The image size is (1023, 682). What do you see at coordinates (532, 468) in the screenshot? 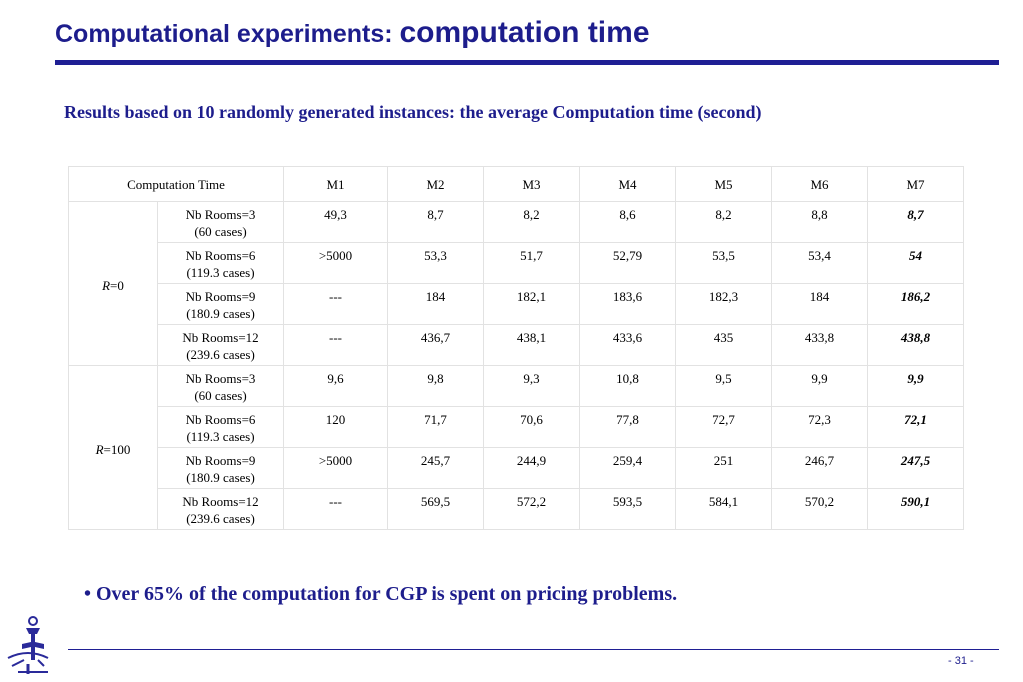
I see `time-value-cell: 244,9` at bounding box center [532, 468].